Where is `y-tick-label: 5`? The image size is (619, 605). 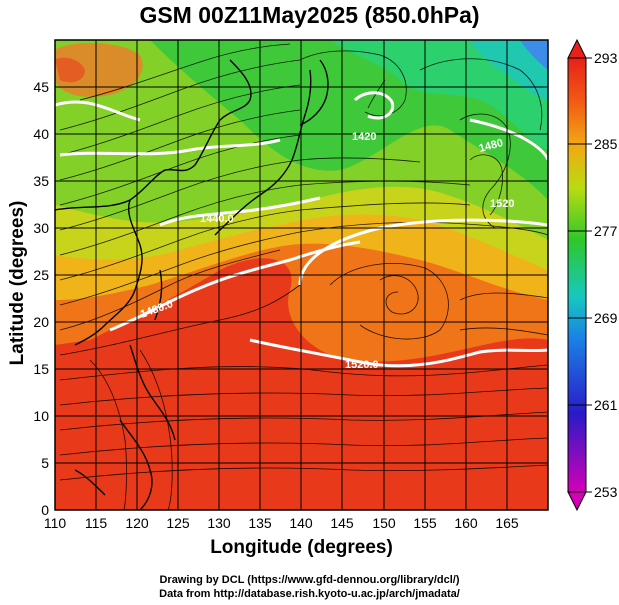 y-tick-label: 5 is located at coordinates (45, 463).